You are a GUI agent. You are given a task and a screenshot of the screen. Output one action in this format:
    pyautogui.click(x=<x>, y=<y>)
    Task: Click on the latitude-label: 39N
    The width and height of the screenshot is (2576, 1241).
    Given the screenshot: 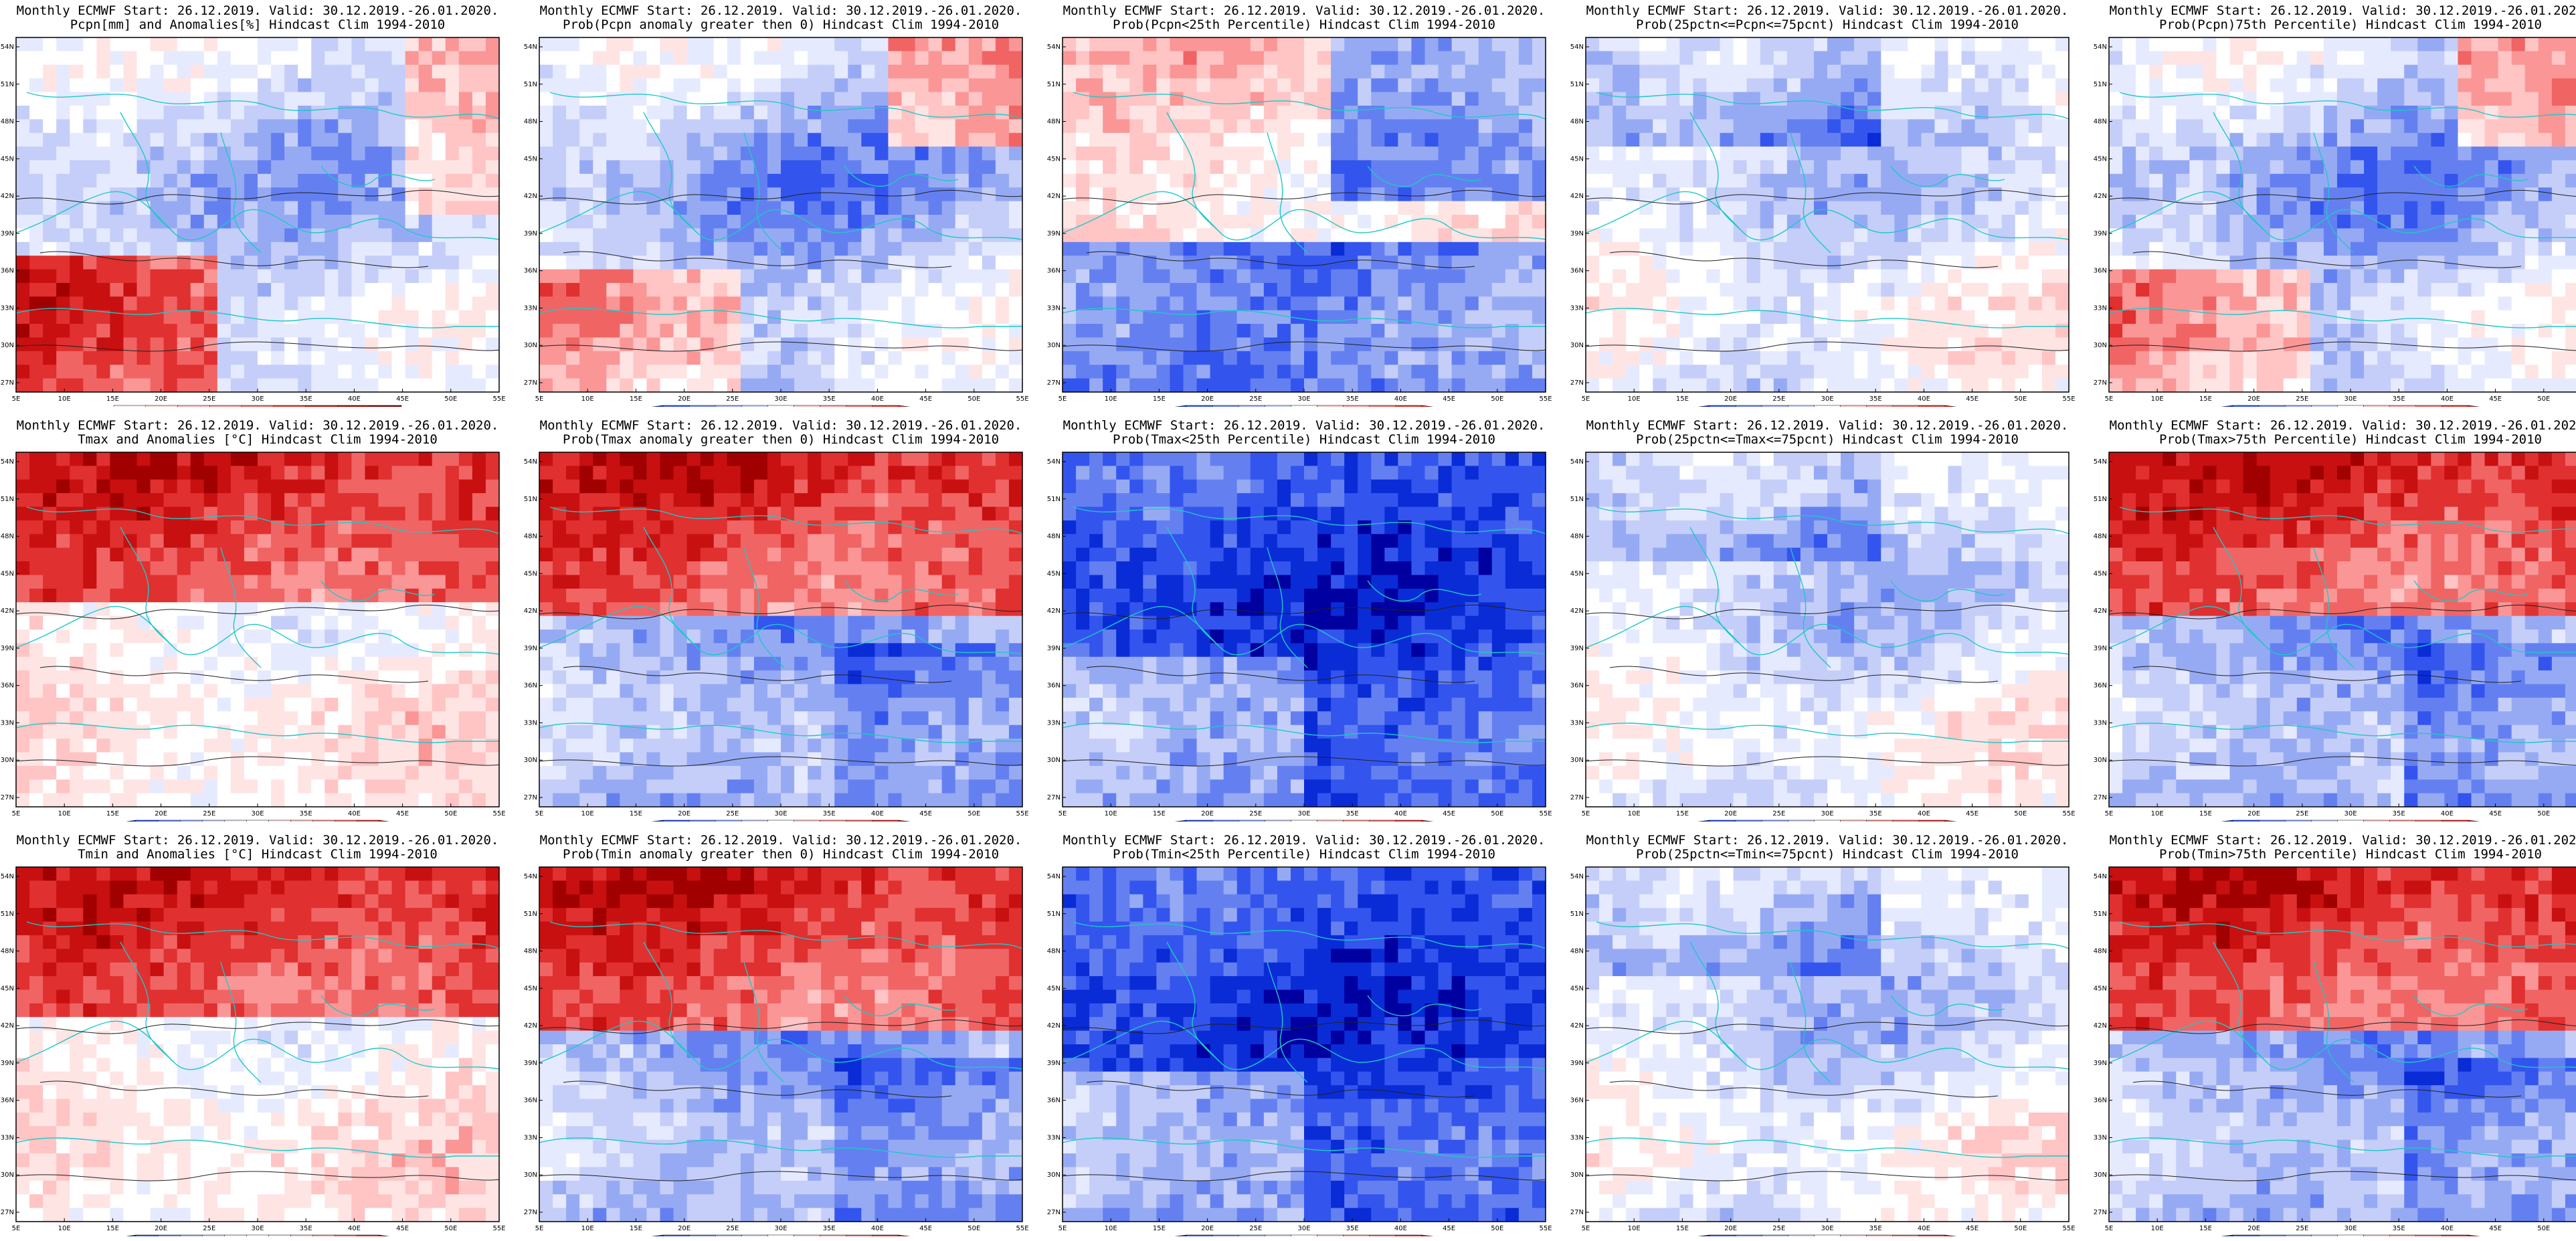 What is the action you would take?
    pyautogui.click(x=2100, y=233)
    